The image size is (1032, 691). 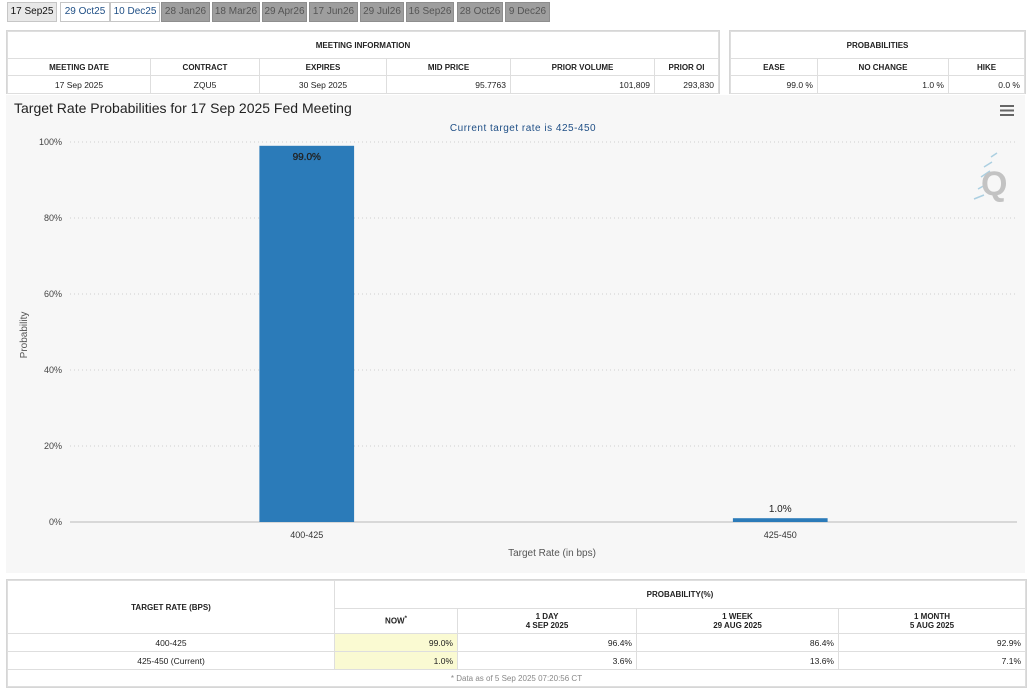 What do you see at coordinates (53, 218) in the screenshot?
I see `y-tick-label: 80%` at bounding box center [53, 218].